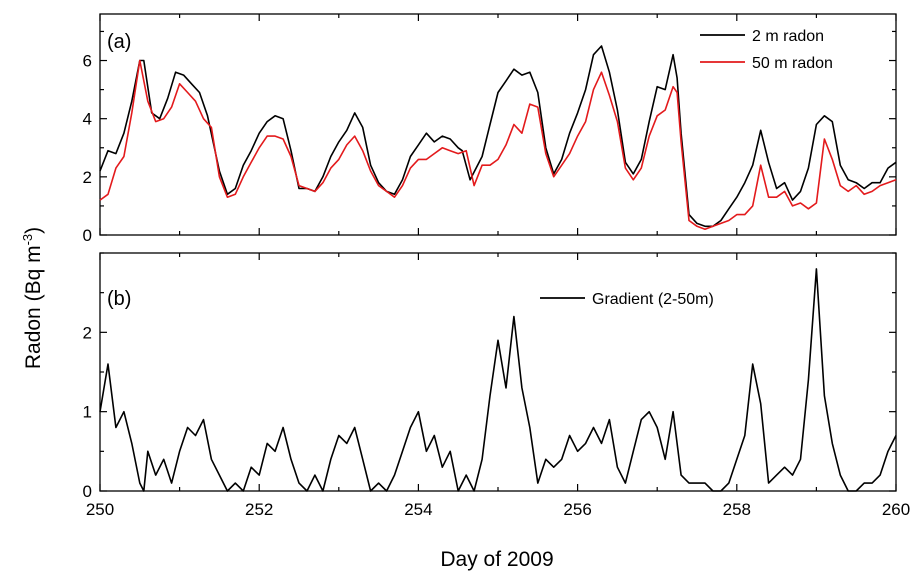 The image size is (914, 574). Describe the element at coordinates (27, 240) in the screenshot. I see `y-axis-title-exponent: -3` at that location.